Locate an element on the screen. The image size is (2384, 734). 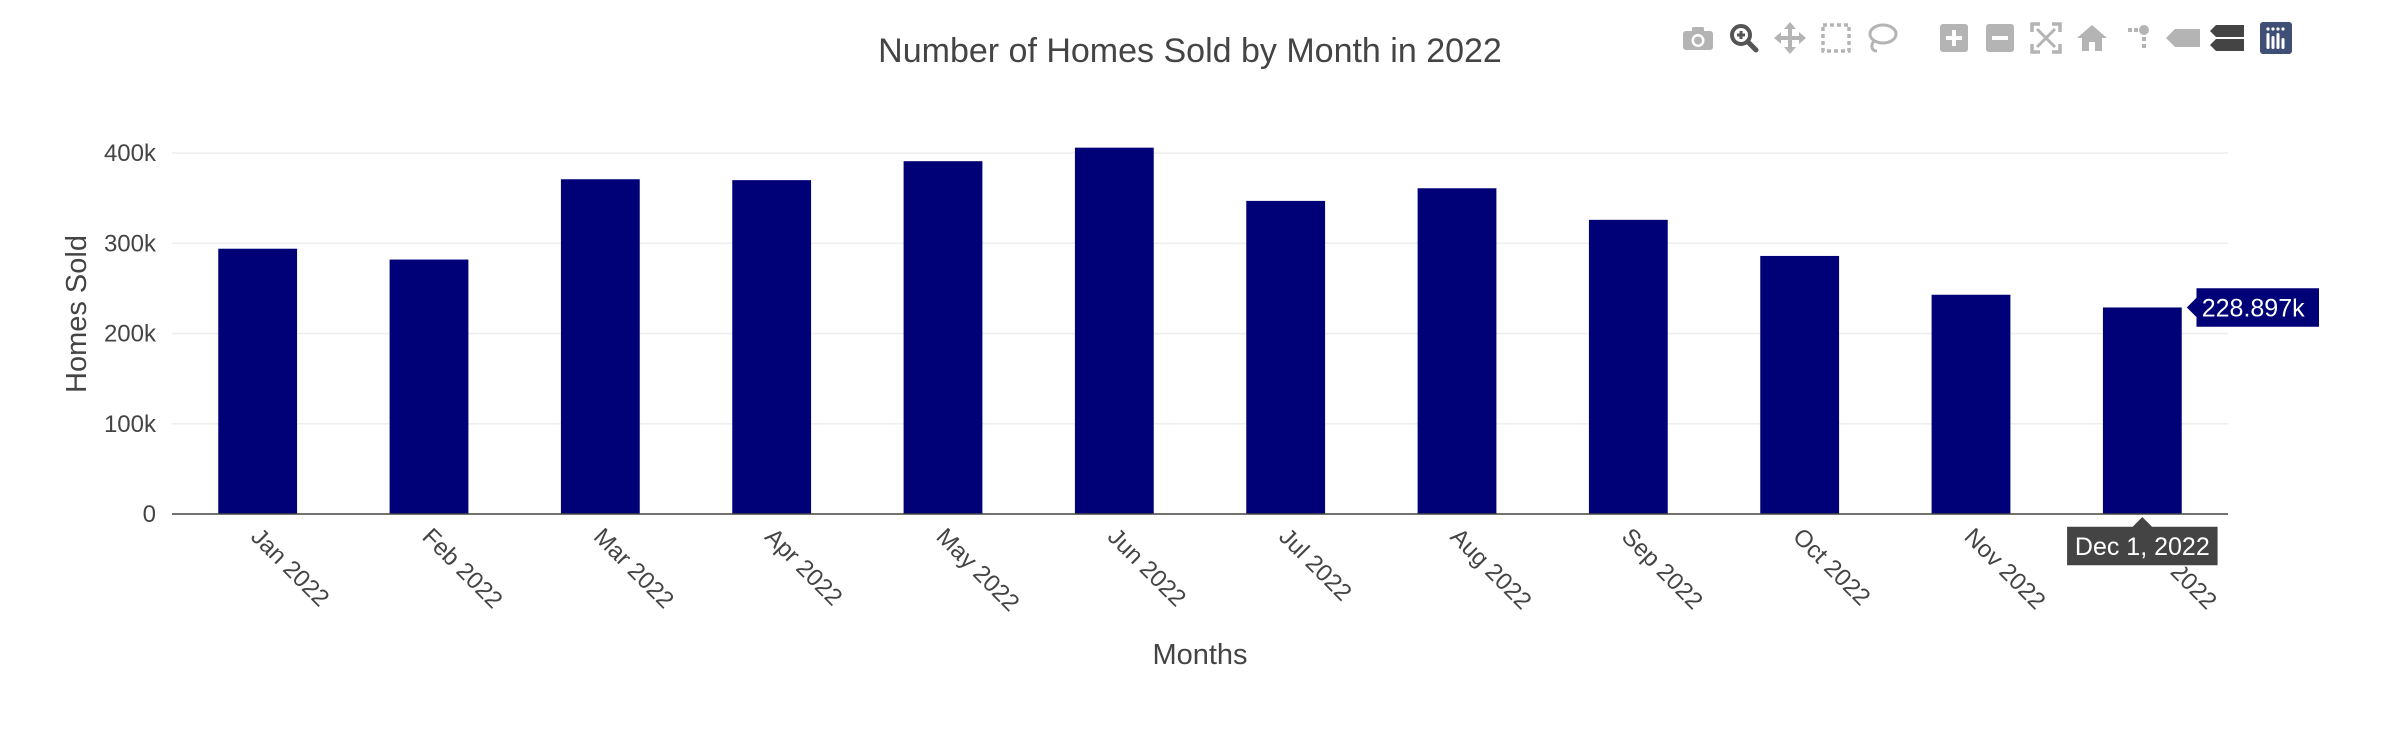
x-tick-label: Oct 2022 is located at coordinates (1831, 567).